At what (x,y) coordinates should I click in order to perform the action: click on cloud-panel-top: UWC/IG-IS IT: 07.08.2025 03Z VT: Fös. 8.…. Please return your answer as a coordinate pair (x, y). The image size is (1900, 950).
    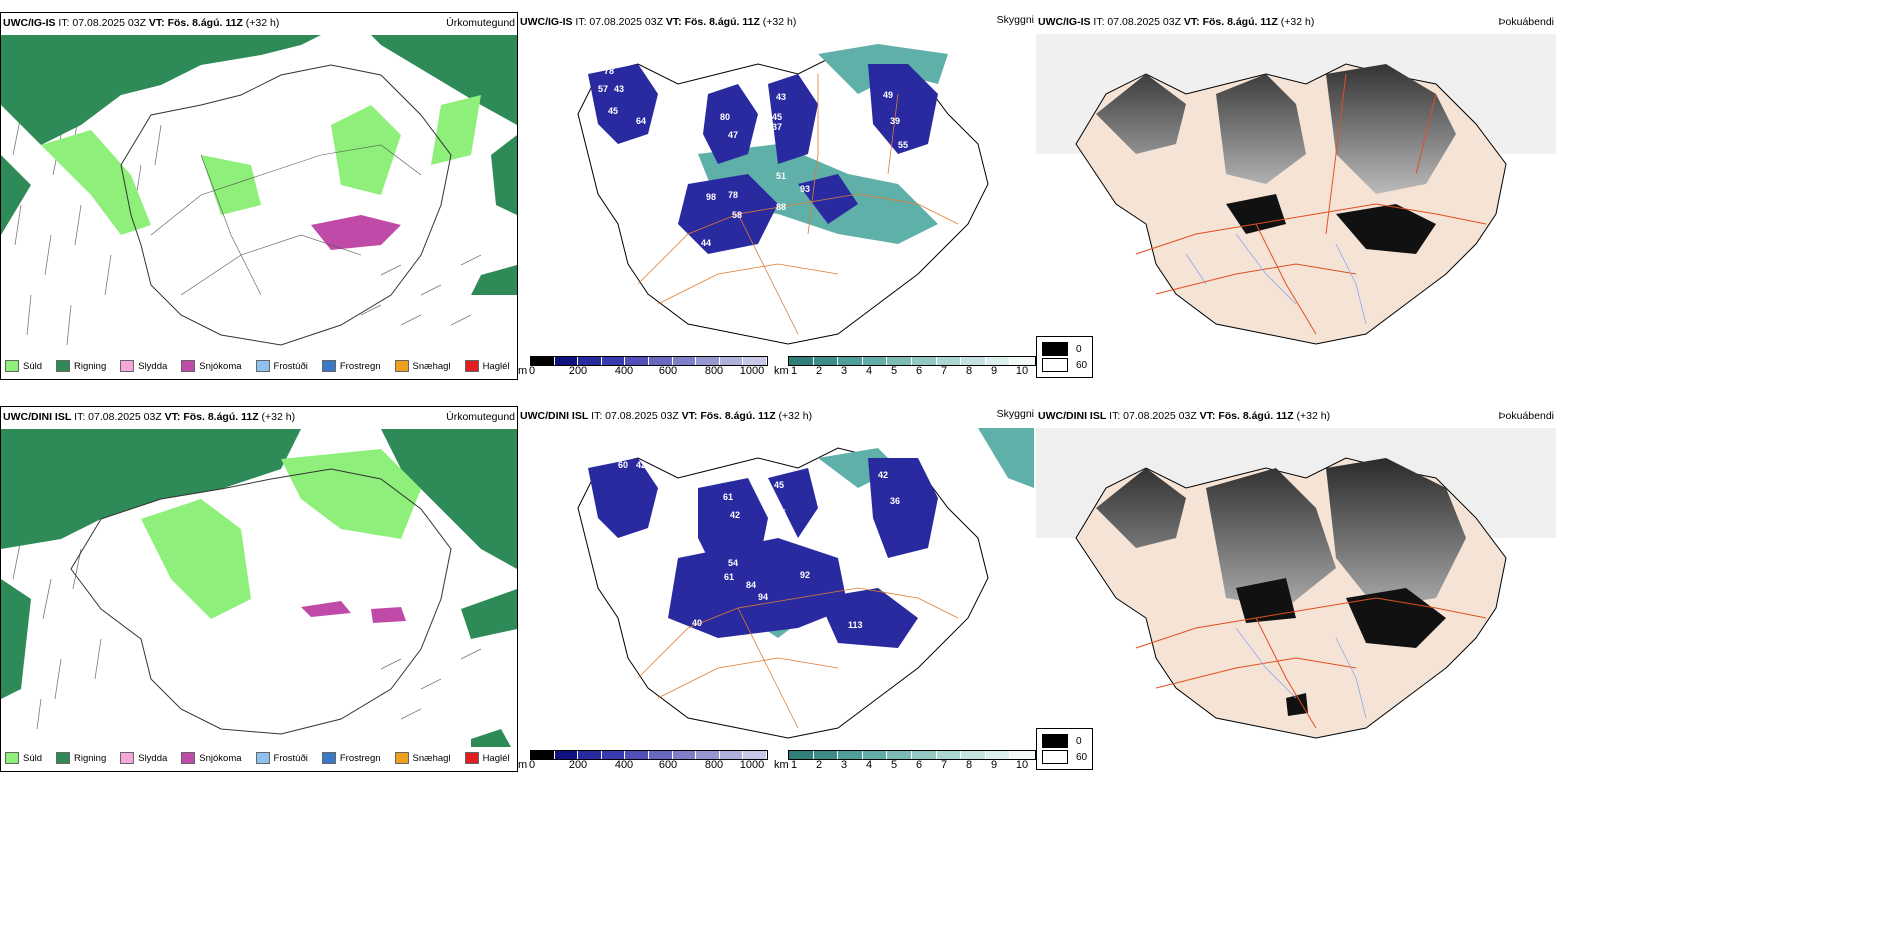
    Looking at the image, I should click on (777, 196).